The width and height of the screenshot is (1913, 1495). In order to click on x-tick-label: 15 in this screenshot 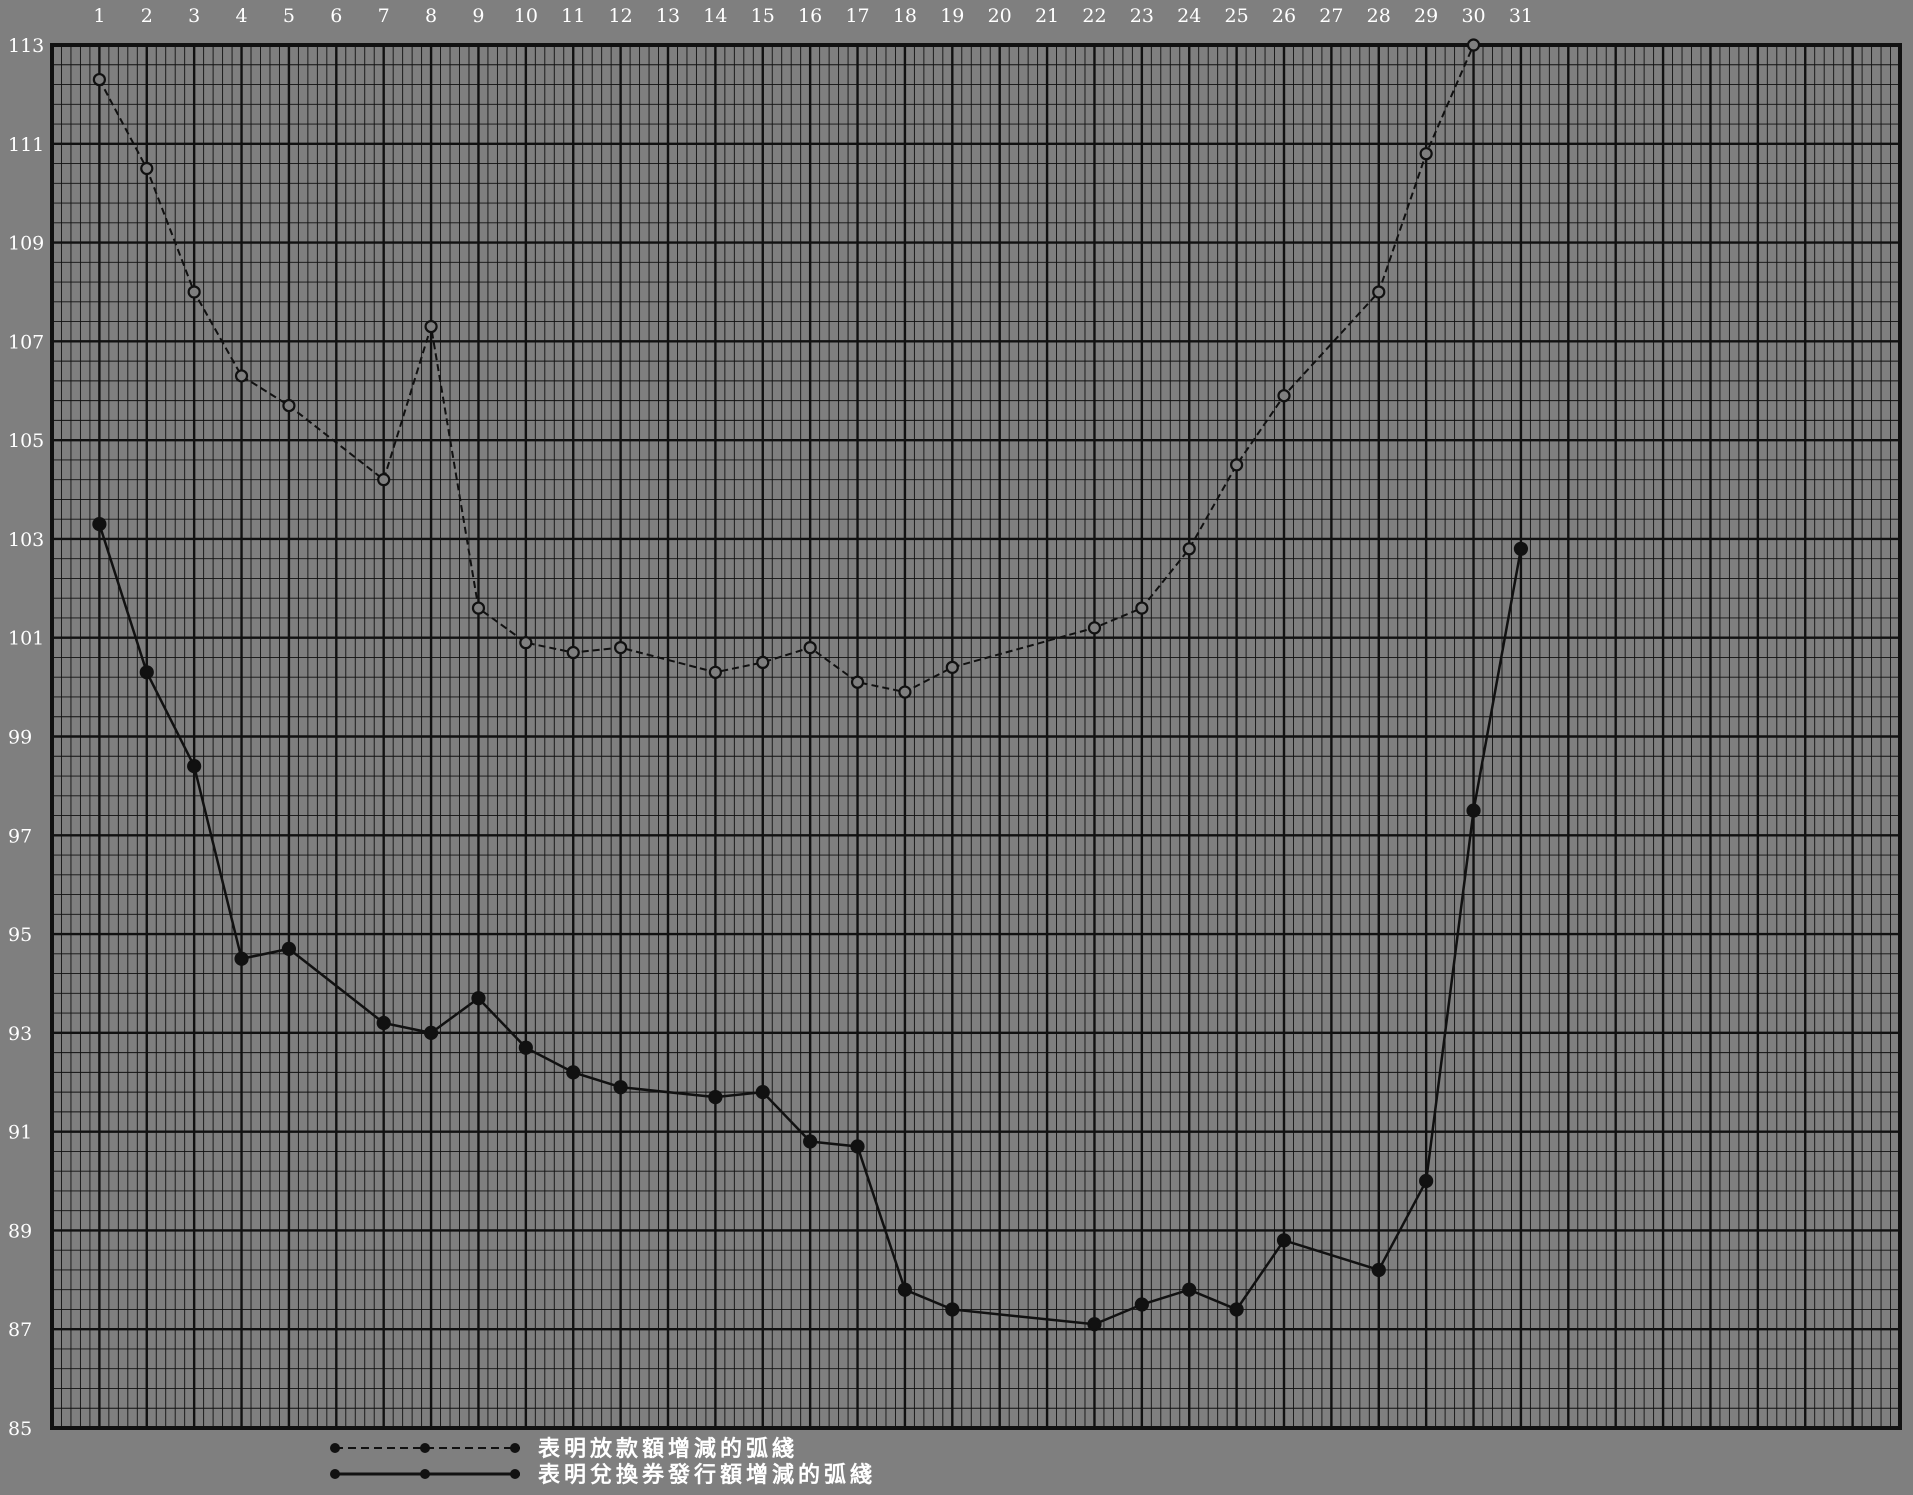, I will do `click(763, 16)`.